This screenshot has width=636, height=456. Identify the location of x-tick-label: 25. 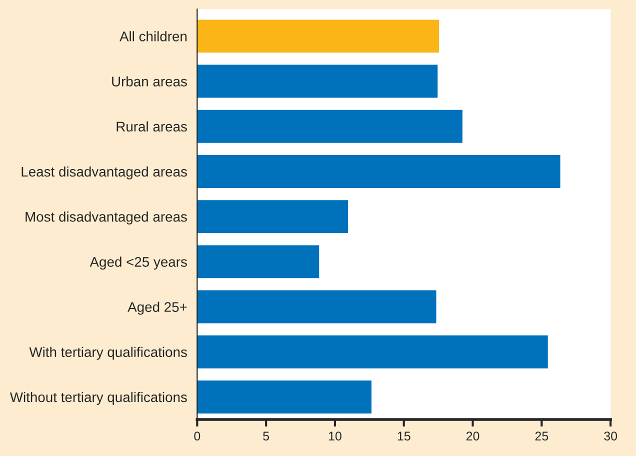
(541, 436).